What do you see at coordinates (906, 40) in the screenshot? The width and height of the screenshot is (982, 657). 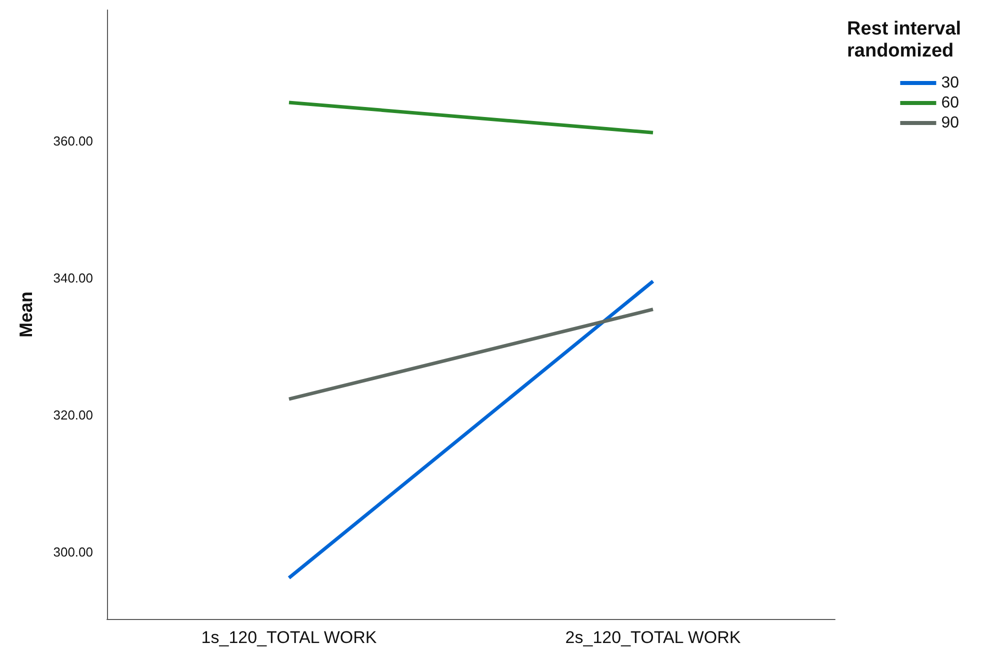 I see `legend-title: Rest interval randomized` at bounding box center [906, 40].